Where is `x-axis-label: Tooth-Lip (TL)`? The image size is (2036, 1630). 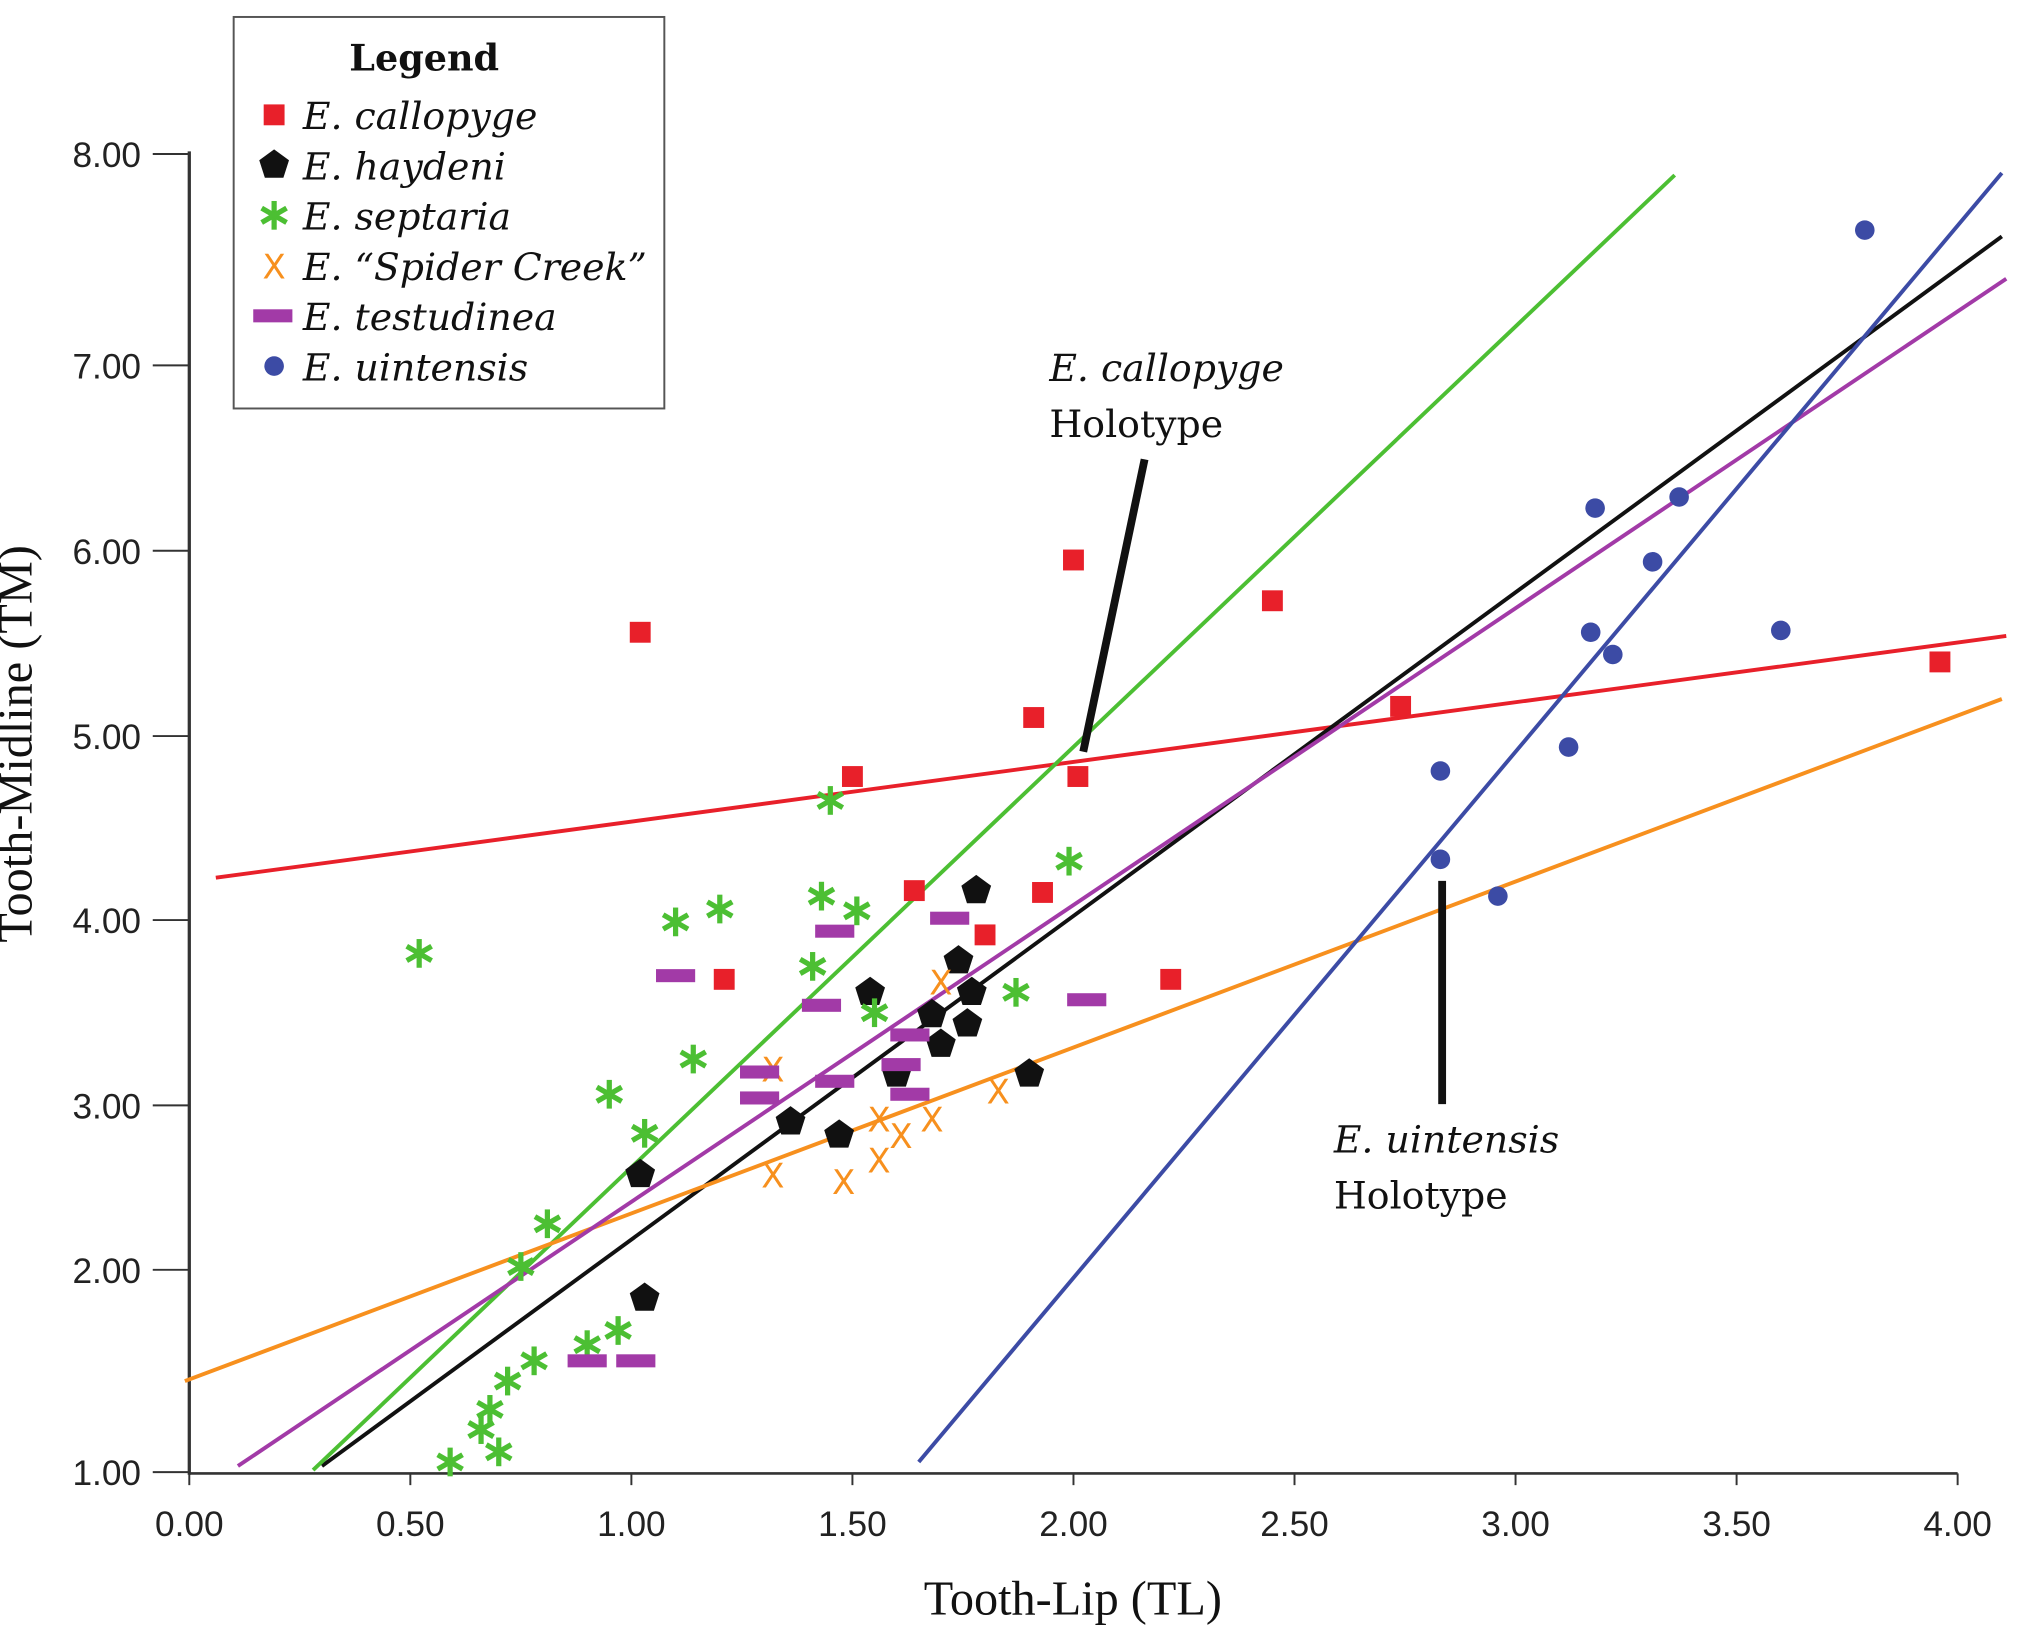 x-axis-label: Tooth-Lip (TL) is located at coordinates (1073, 1598).